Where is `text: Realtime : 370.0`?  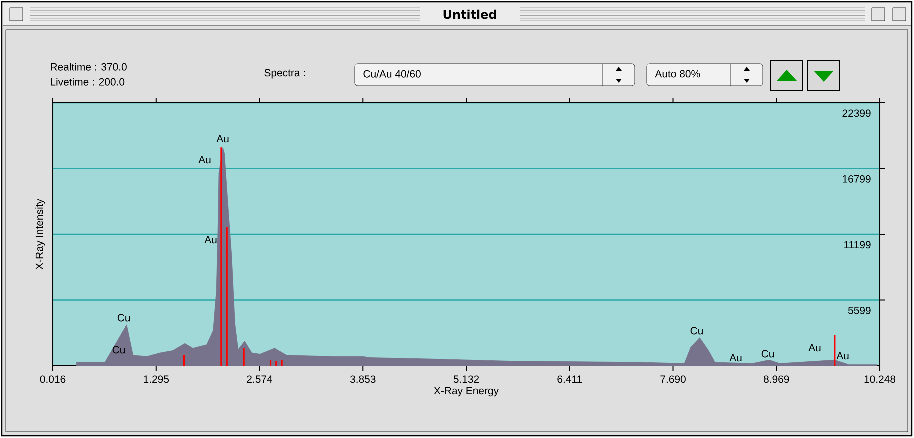
text: Realtime : 370.0 is located at coordinates (89, 67).